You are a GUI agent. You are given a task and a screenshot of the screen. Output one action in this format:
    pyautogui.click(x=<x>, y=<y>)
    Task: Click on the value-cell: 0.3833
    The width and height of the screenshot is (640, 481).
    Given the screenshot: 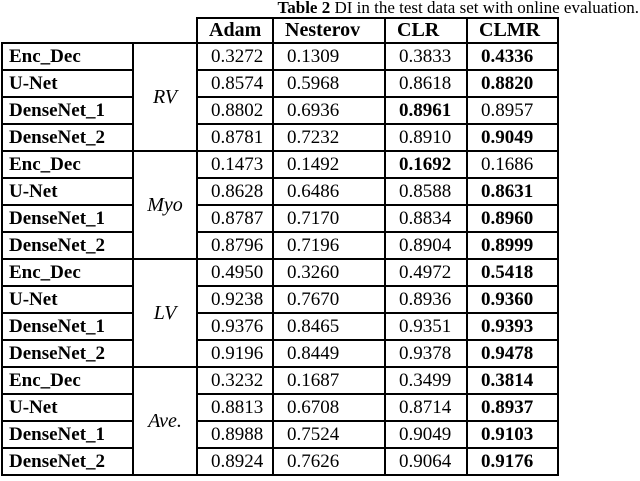 What is the action you would take?
    pyautogui.click(x=426, y=56)
    